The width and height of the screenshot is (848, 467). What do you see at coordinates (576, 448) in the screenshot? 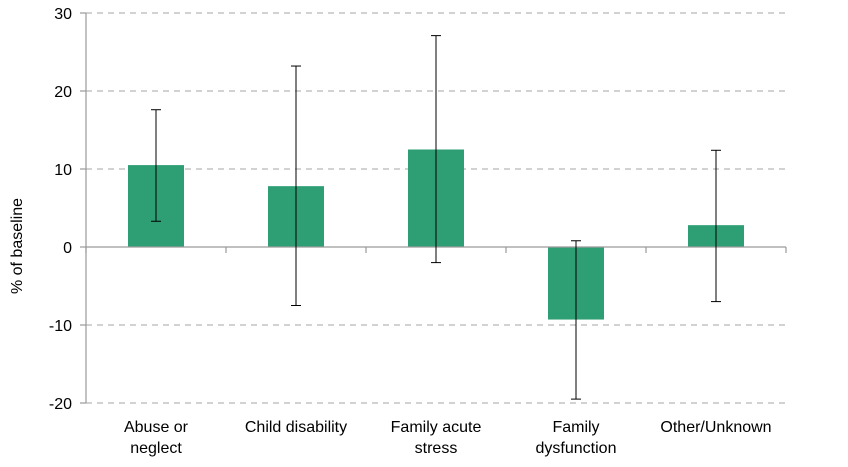
I see `x-category-label-line: dysfunction` at bounding box center [576, 448].